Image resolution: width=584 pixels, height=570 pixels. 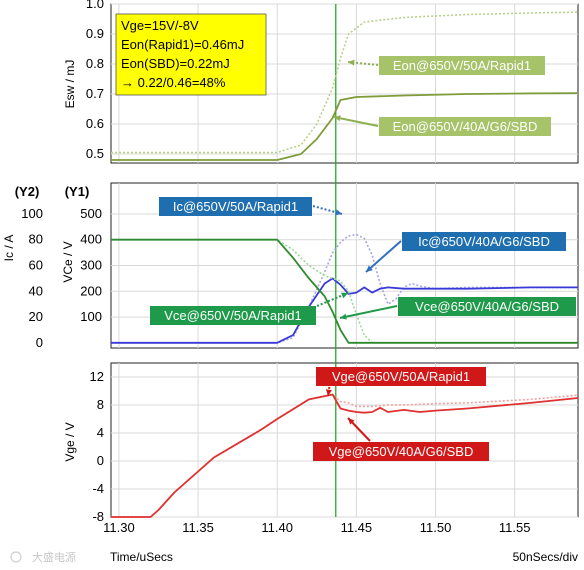 I want to click on y1-header: (Y1), so click(x=77, y=191).